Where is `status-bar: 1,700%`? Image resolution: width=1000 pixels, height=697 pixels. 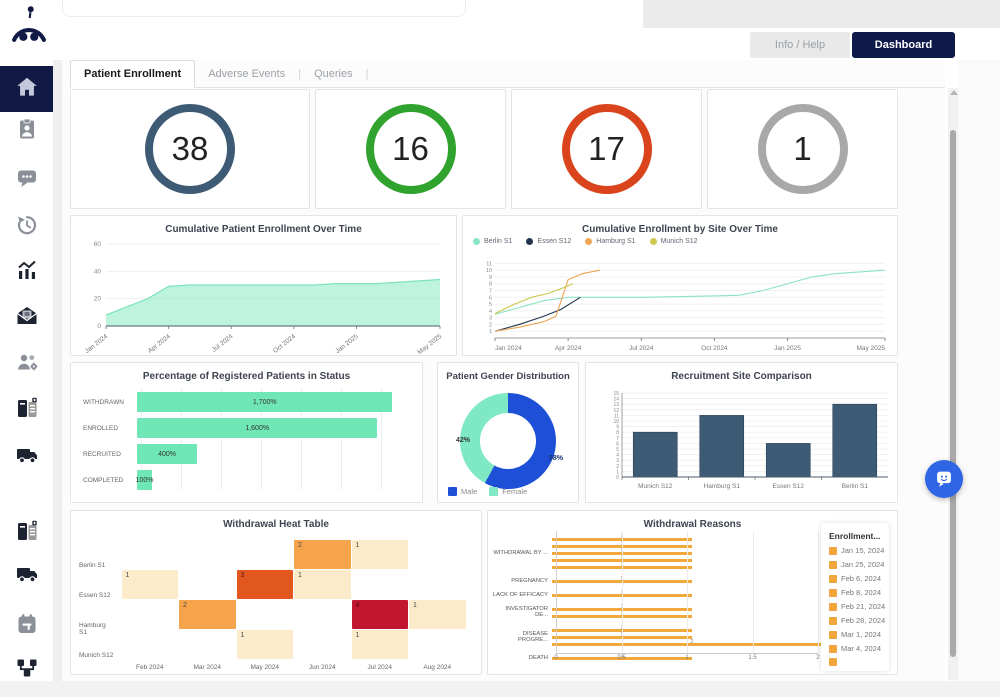
status-bar: 1,700% is located at coordinates (265, 402).